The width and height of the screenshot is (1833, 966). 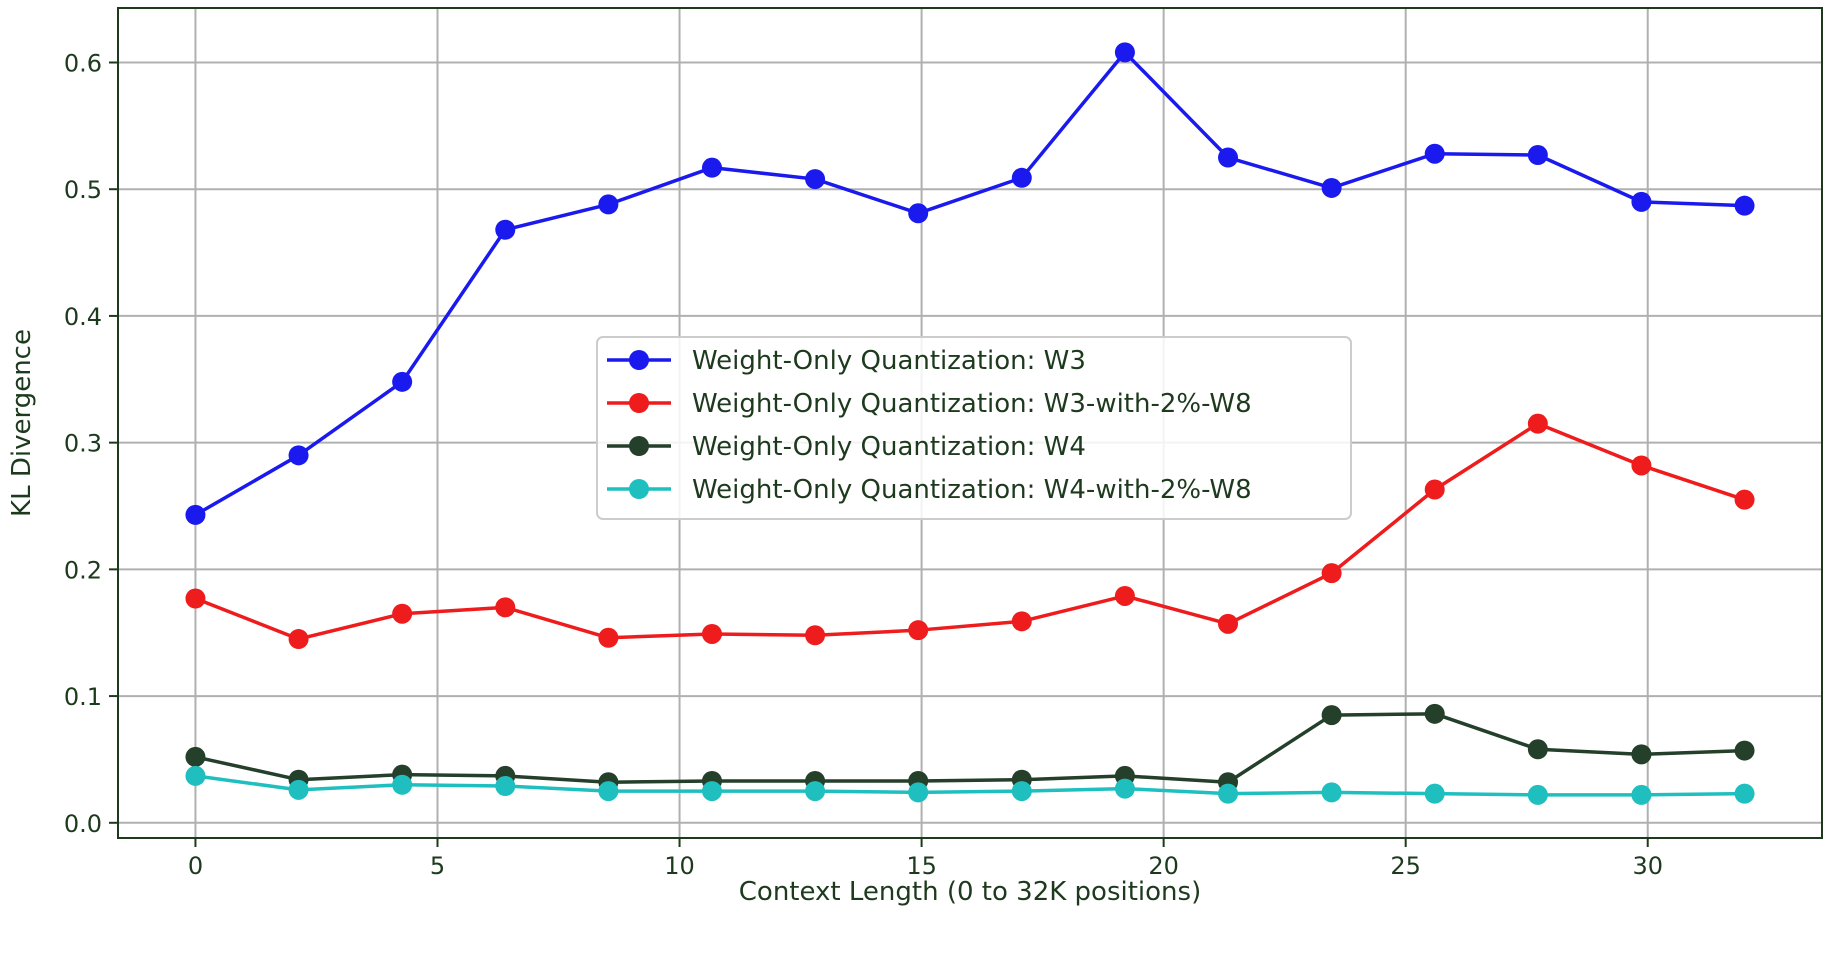 What do you see at coordinates (972, 404) in the screenshot?
I see `legend-label: Weight-Only Quantization: W3-with-2%-W8` at bounding box center [972, 404].